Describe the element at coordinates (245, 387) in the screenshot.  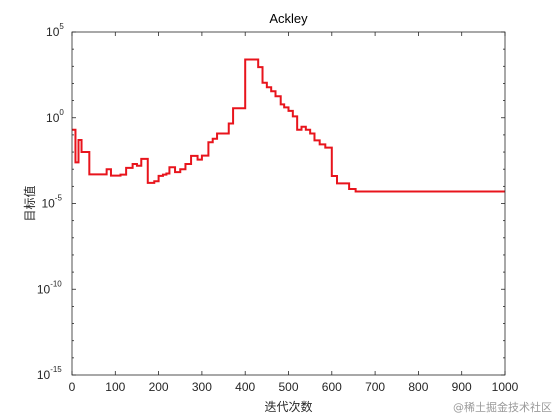
I see `x-tick-label: 400` at that location.